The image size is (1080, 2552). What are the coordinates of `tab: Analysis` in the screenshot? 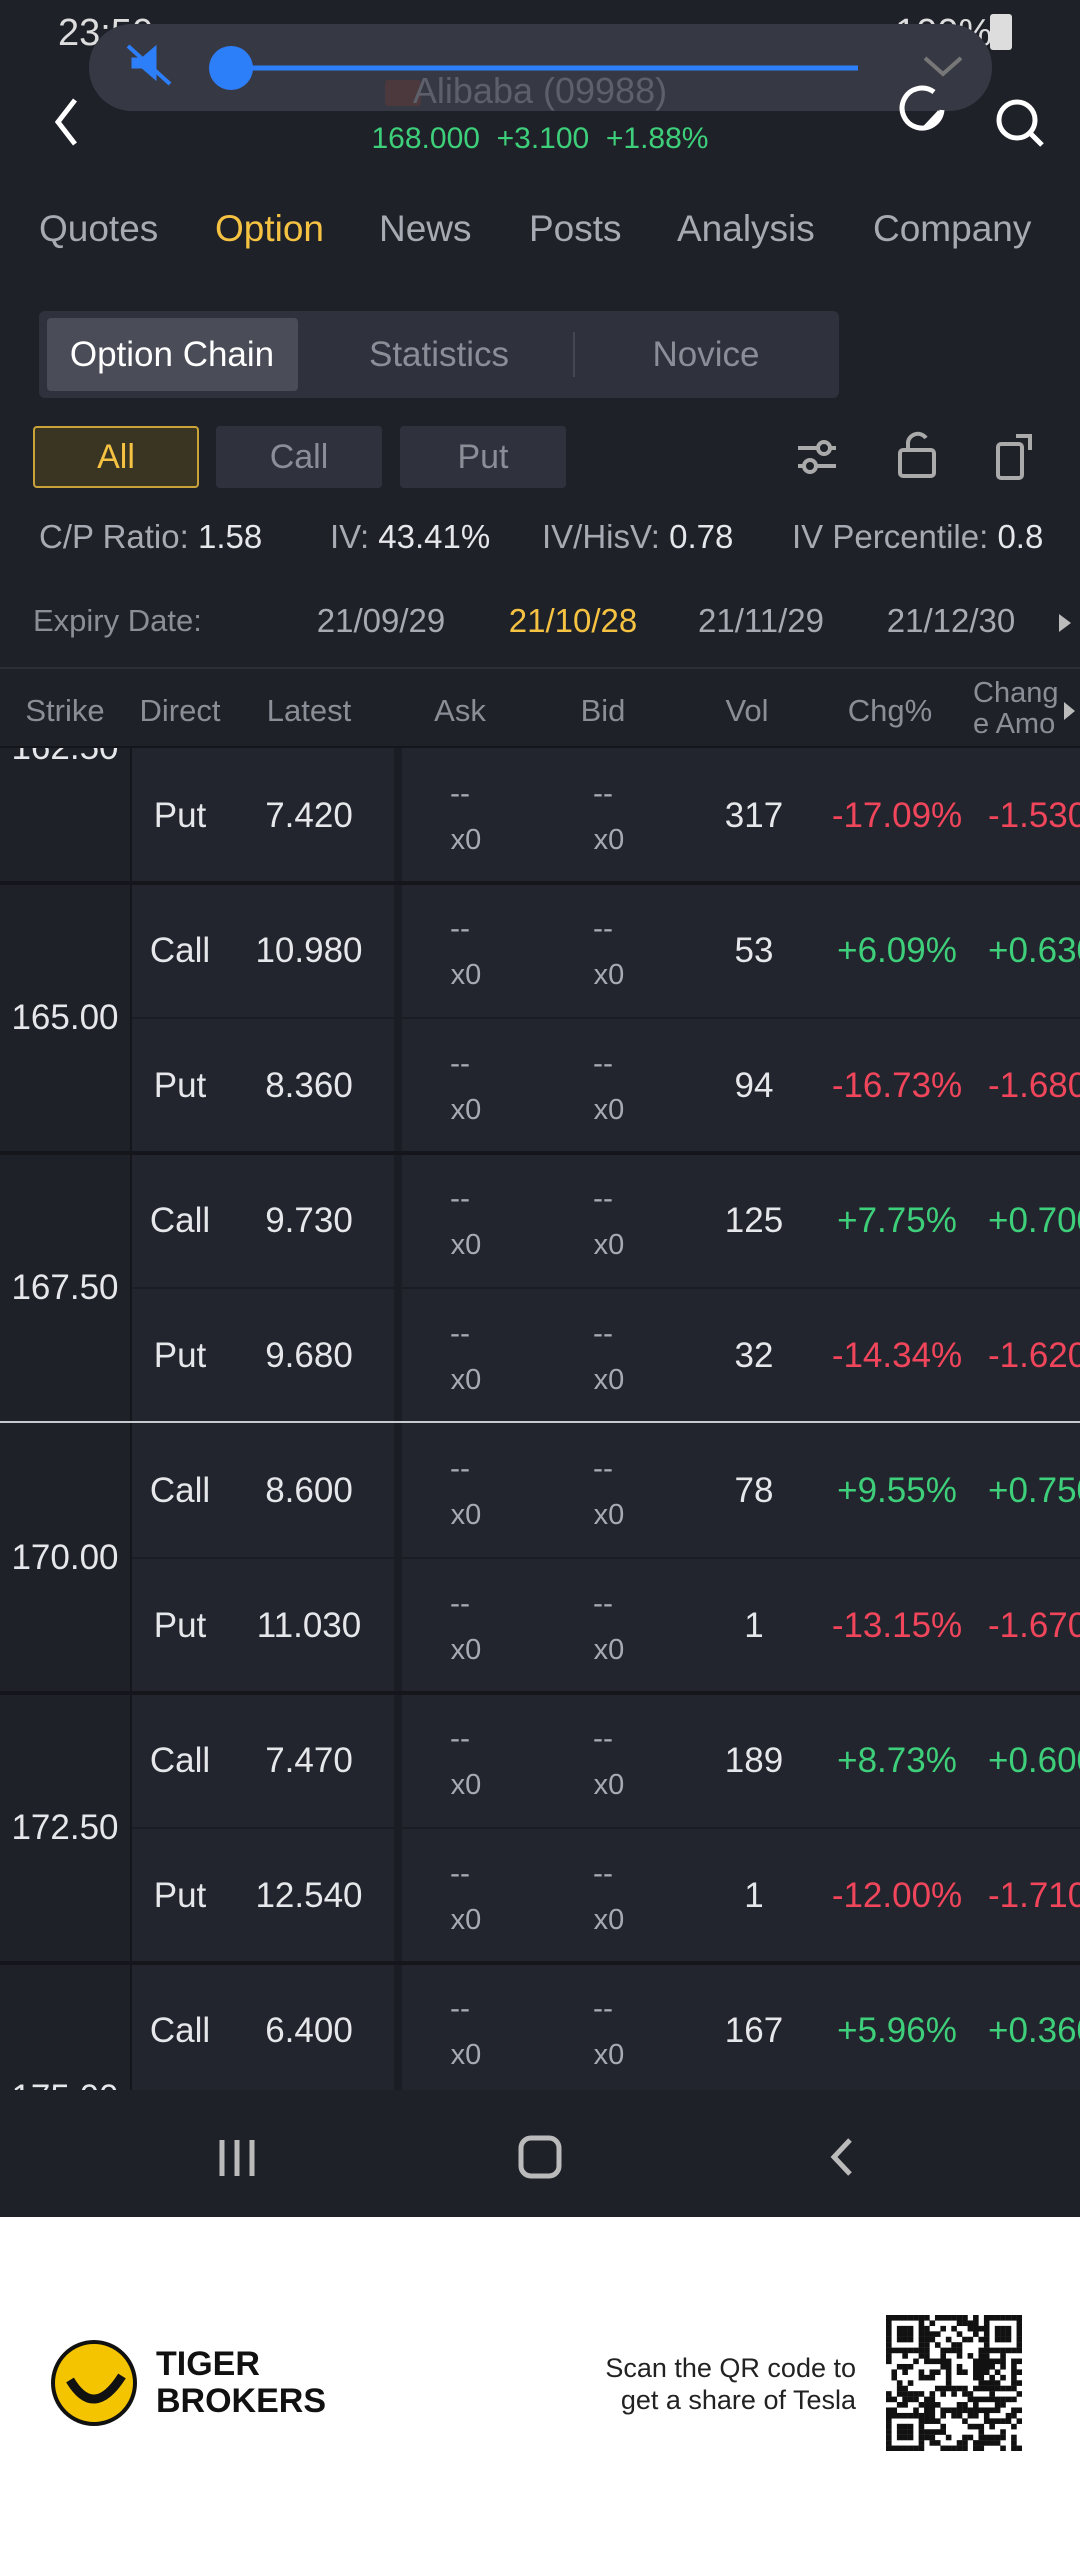 It's located at (746, 228).